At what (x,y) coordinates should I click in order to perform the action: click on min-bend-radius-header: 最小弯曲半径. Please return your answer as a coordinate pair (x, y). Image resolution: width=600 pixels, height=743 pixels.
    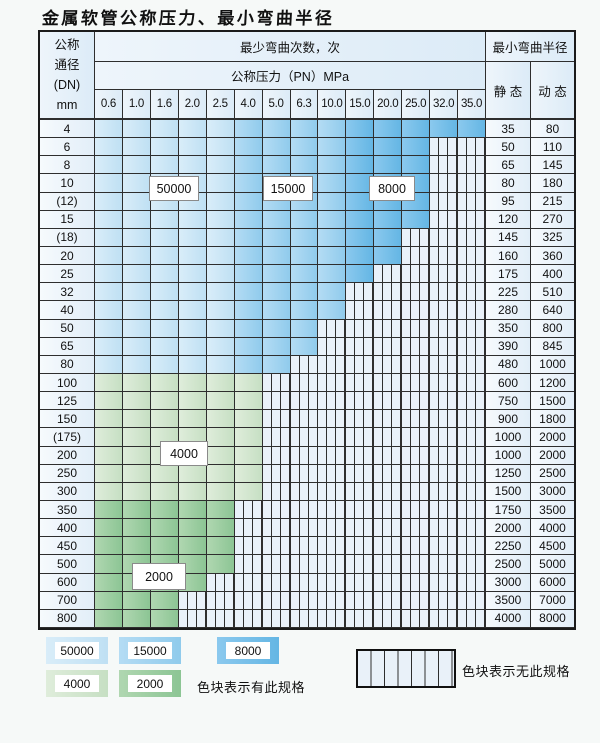
    Looking at the image, I should click on (530, 47).